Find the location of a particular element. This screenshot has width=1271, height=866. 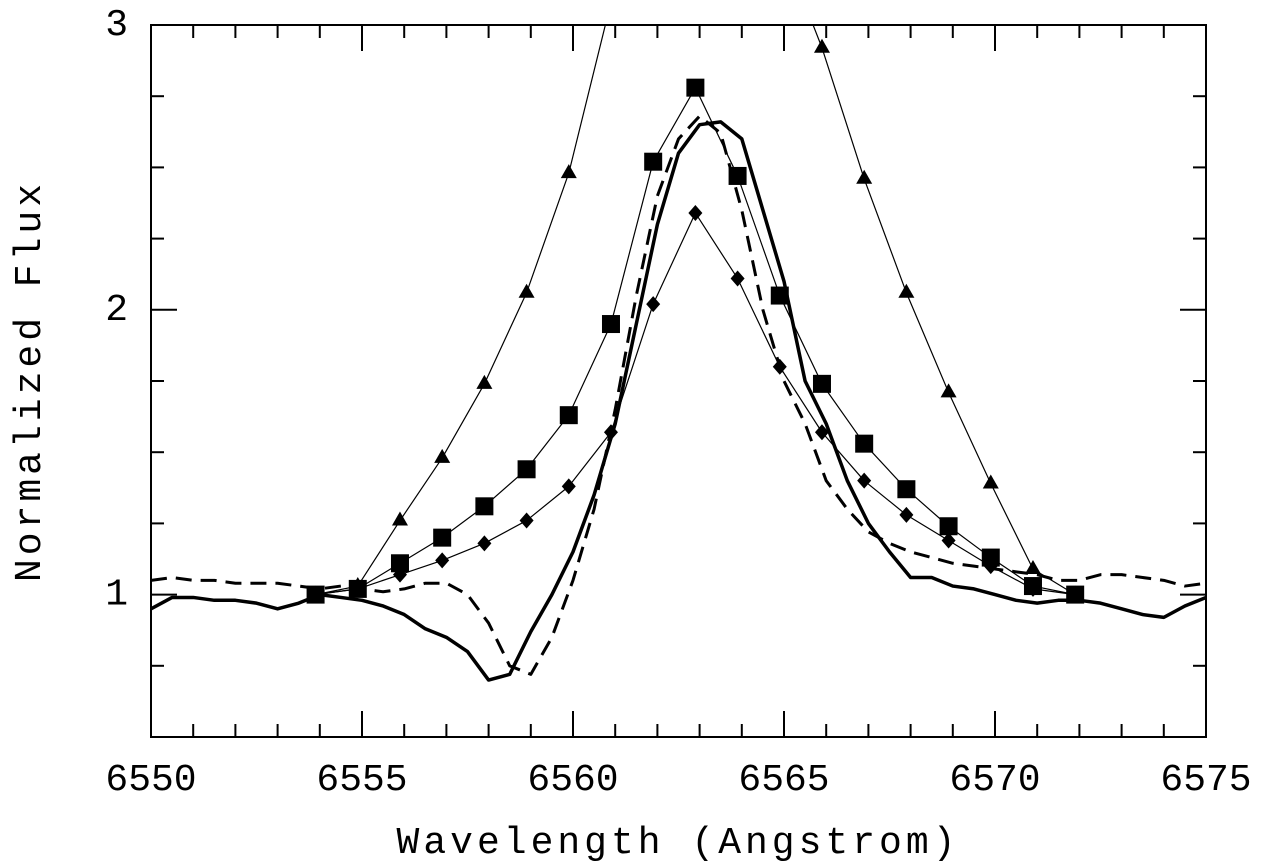

y-tick-label: 2 is located at coordinates (116, 310).